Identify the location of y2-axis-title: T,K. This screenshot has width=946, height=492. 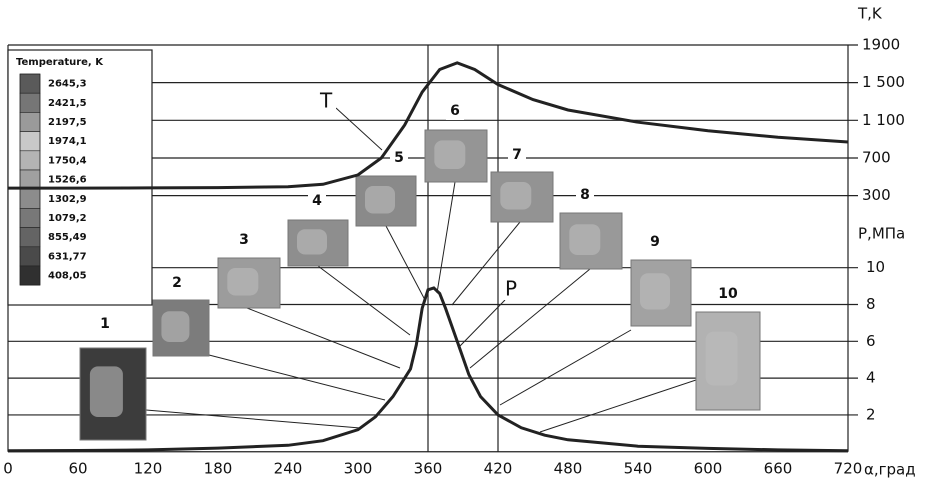
(870, 14).